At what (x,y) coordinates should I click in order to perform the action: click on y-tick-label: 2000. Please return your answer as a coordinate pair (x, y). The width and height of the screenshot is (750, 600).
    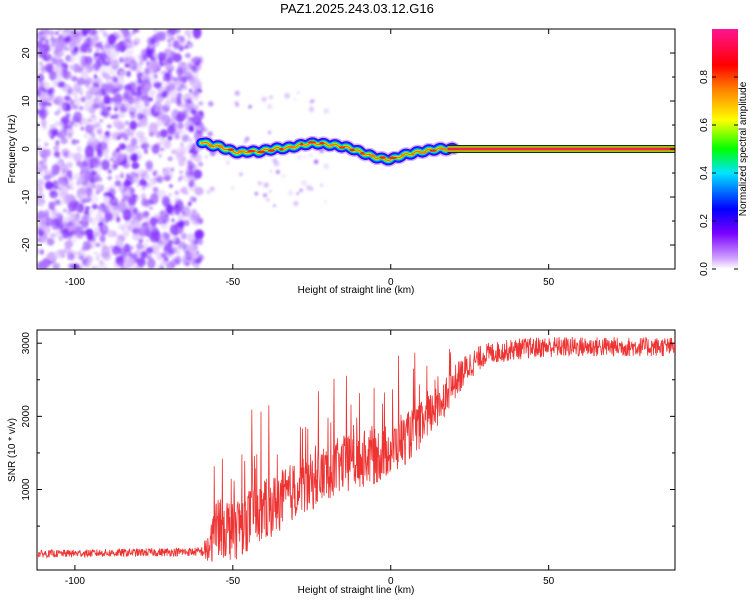
    Looking at the image, I should click on (26, 416).